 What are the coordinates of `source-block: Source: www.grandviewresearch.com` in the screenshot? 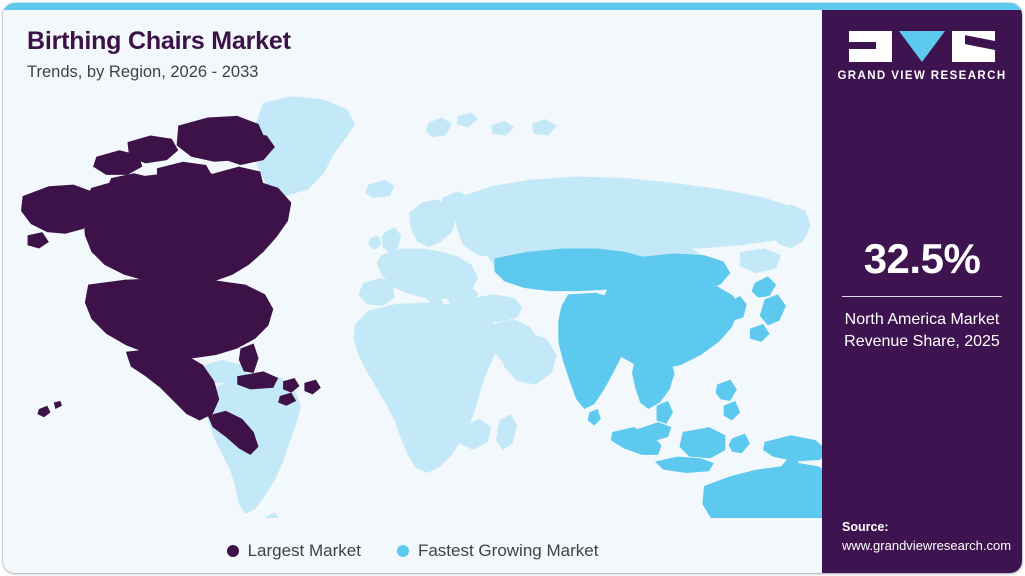 It's located at (929, 537).